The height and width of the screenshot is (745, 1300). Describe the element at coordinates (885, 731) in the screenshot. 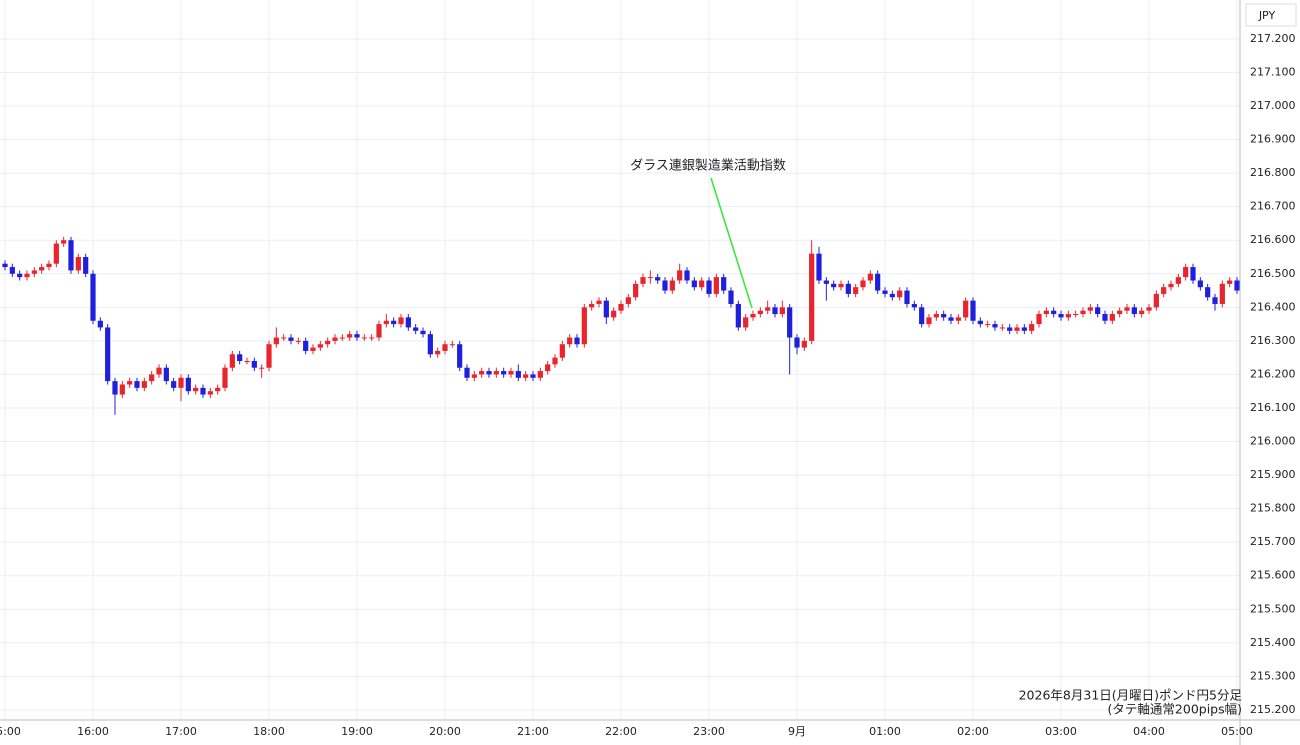

I see `x-tick-label: 01:00` at that location.